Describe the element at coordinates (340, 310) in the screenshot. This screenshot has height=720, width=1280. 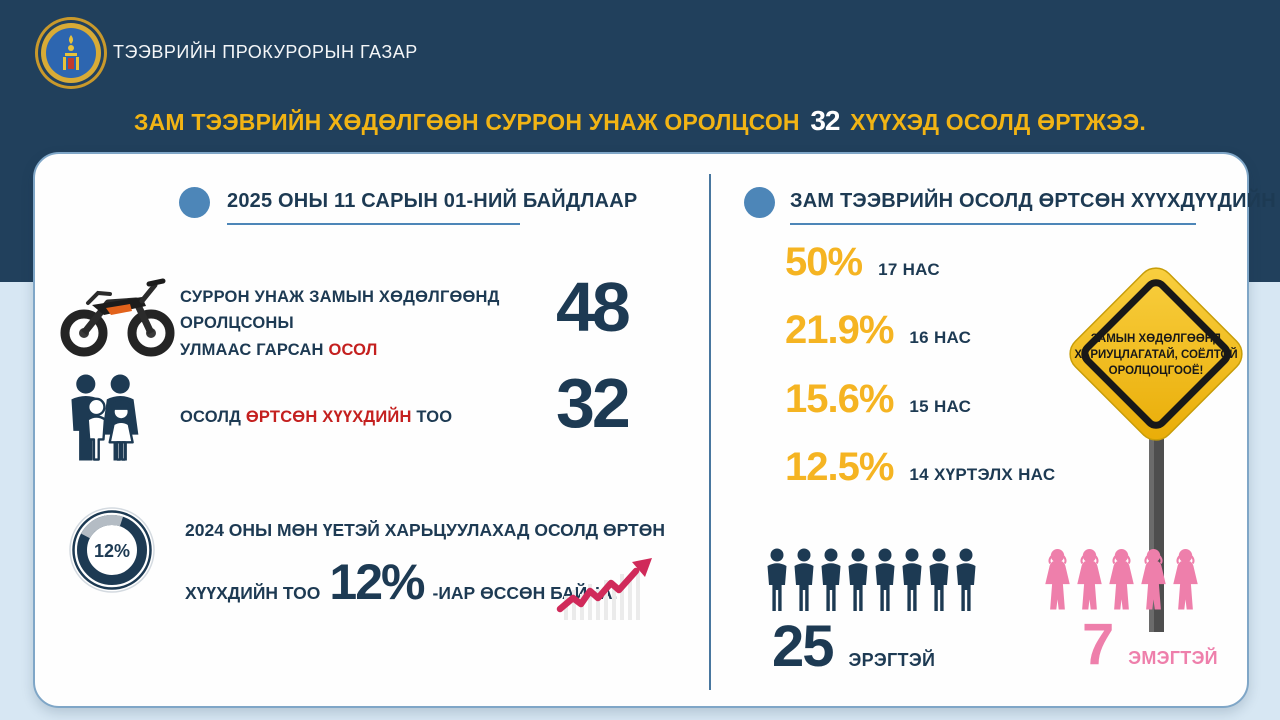
I see `accident-line1: СУРРОН УНАЖ ЗАМЫН ХӨДӨЛГӨӨНД ОРОЛЦСОНЫ` at that location.